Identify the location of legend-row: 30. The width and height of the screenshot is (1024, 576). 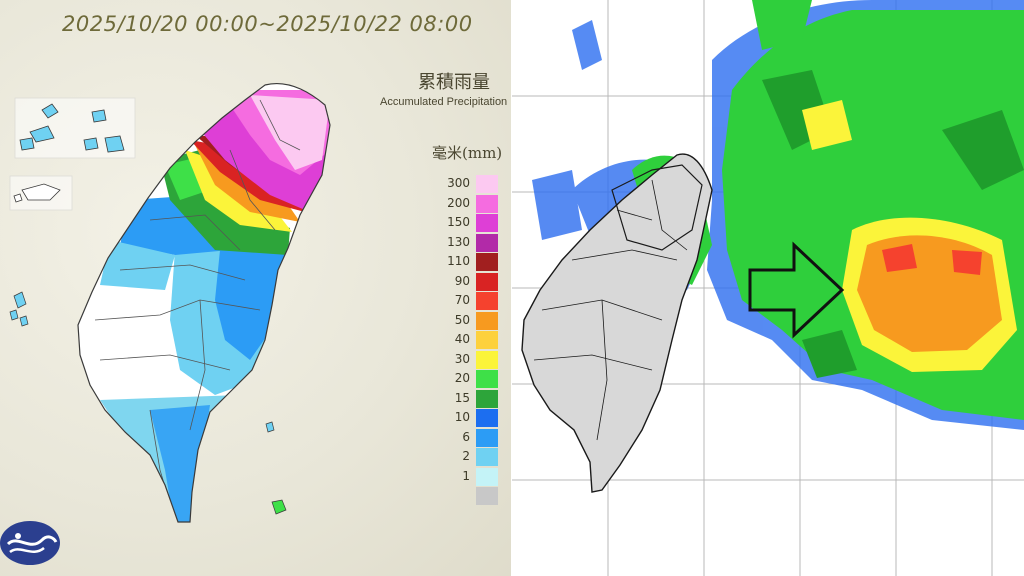
(476, 360).